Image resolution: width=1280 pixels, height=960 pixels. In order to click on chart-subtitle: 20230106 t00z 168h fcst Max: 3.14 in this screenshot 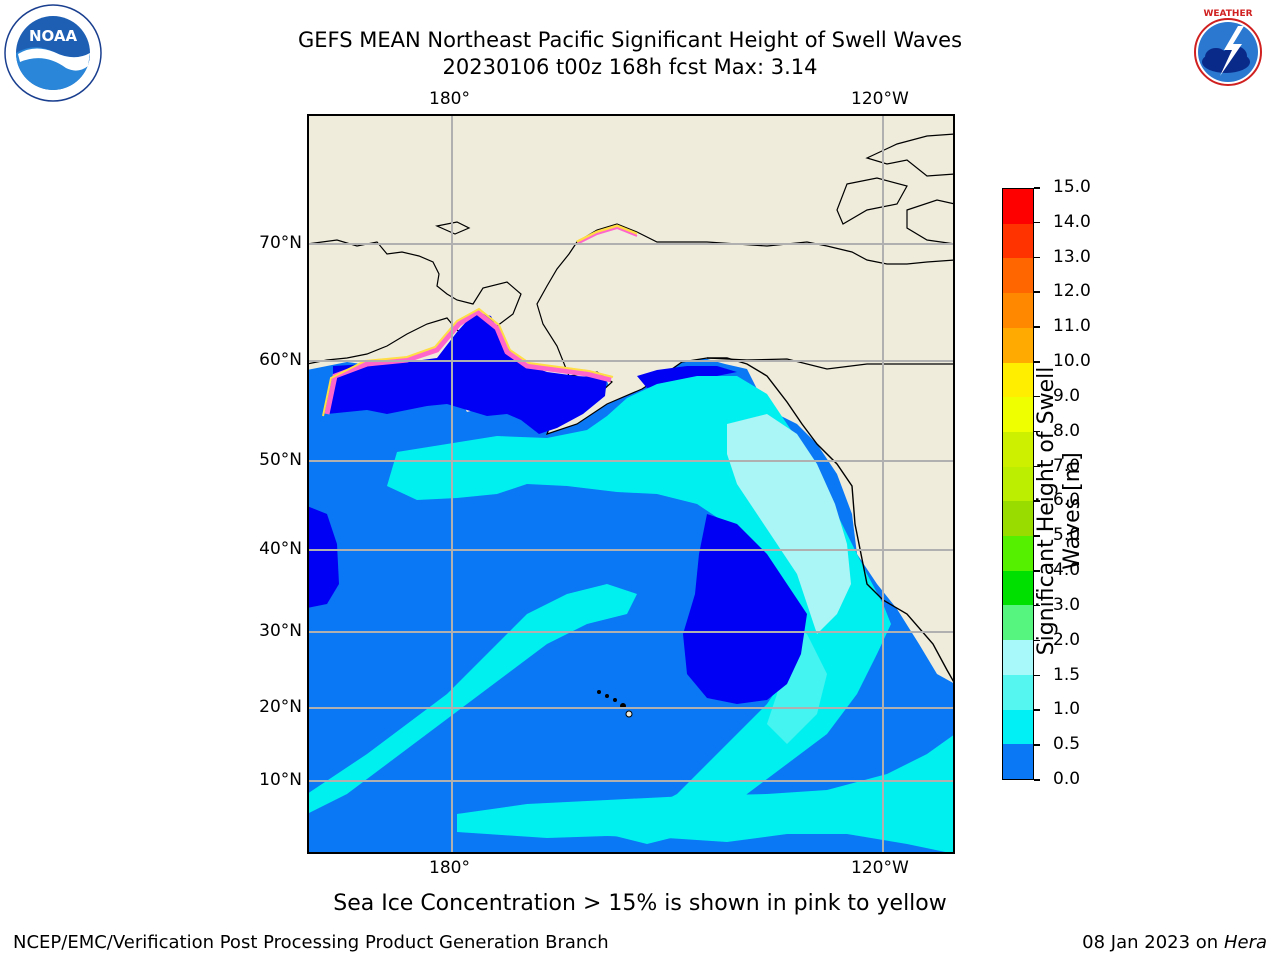, I will do `click(630, 67)`.